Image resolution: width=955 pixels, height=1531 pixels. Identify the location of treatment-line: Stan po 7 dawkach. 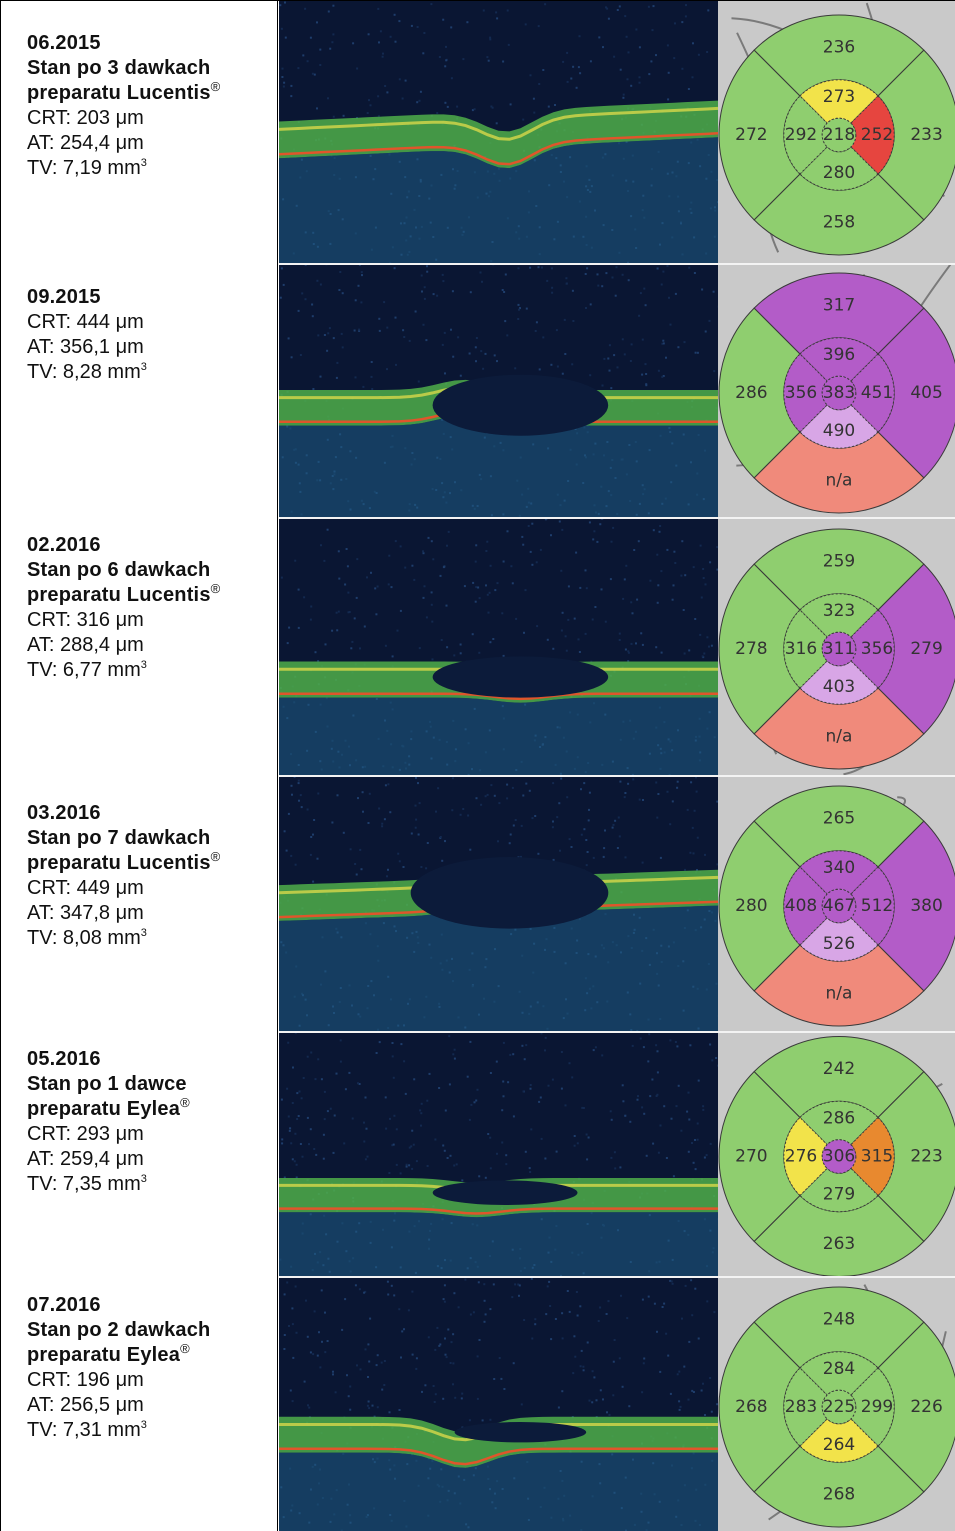
(119, 838).